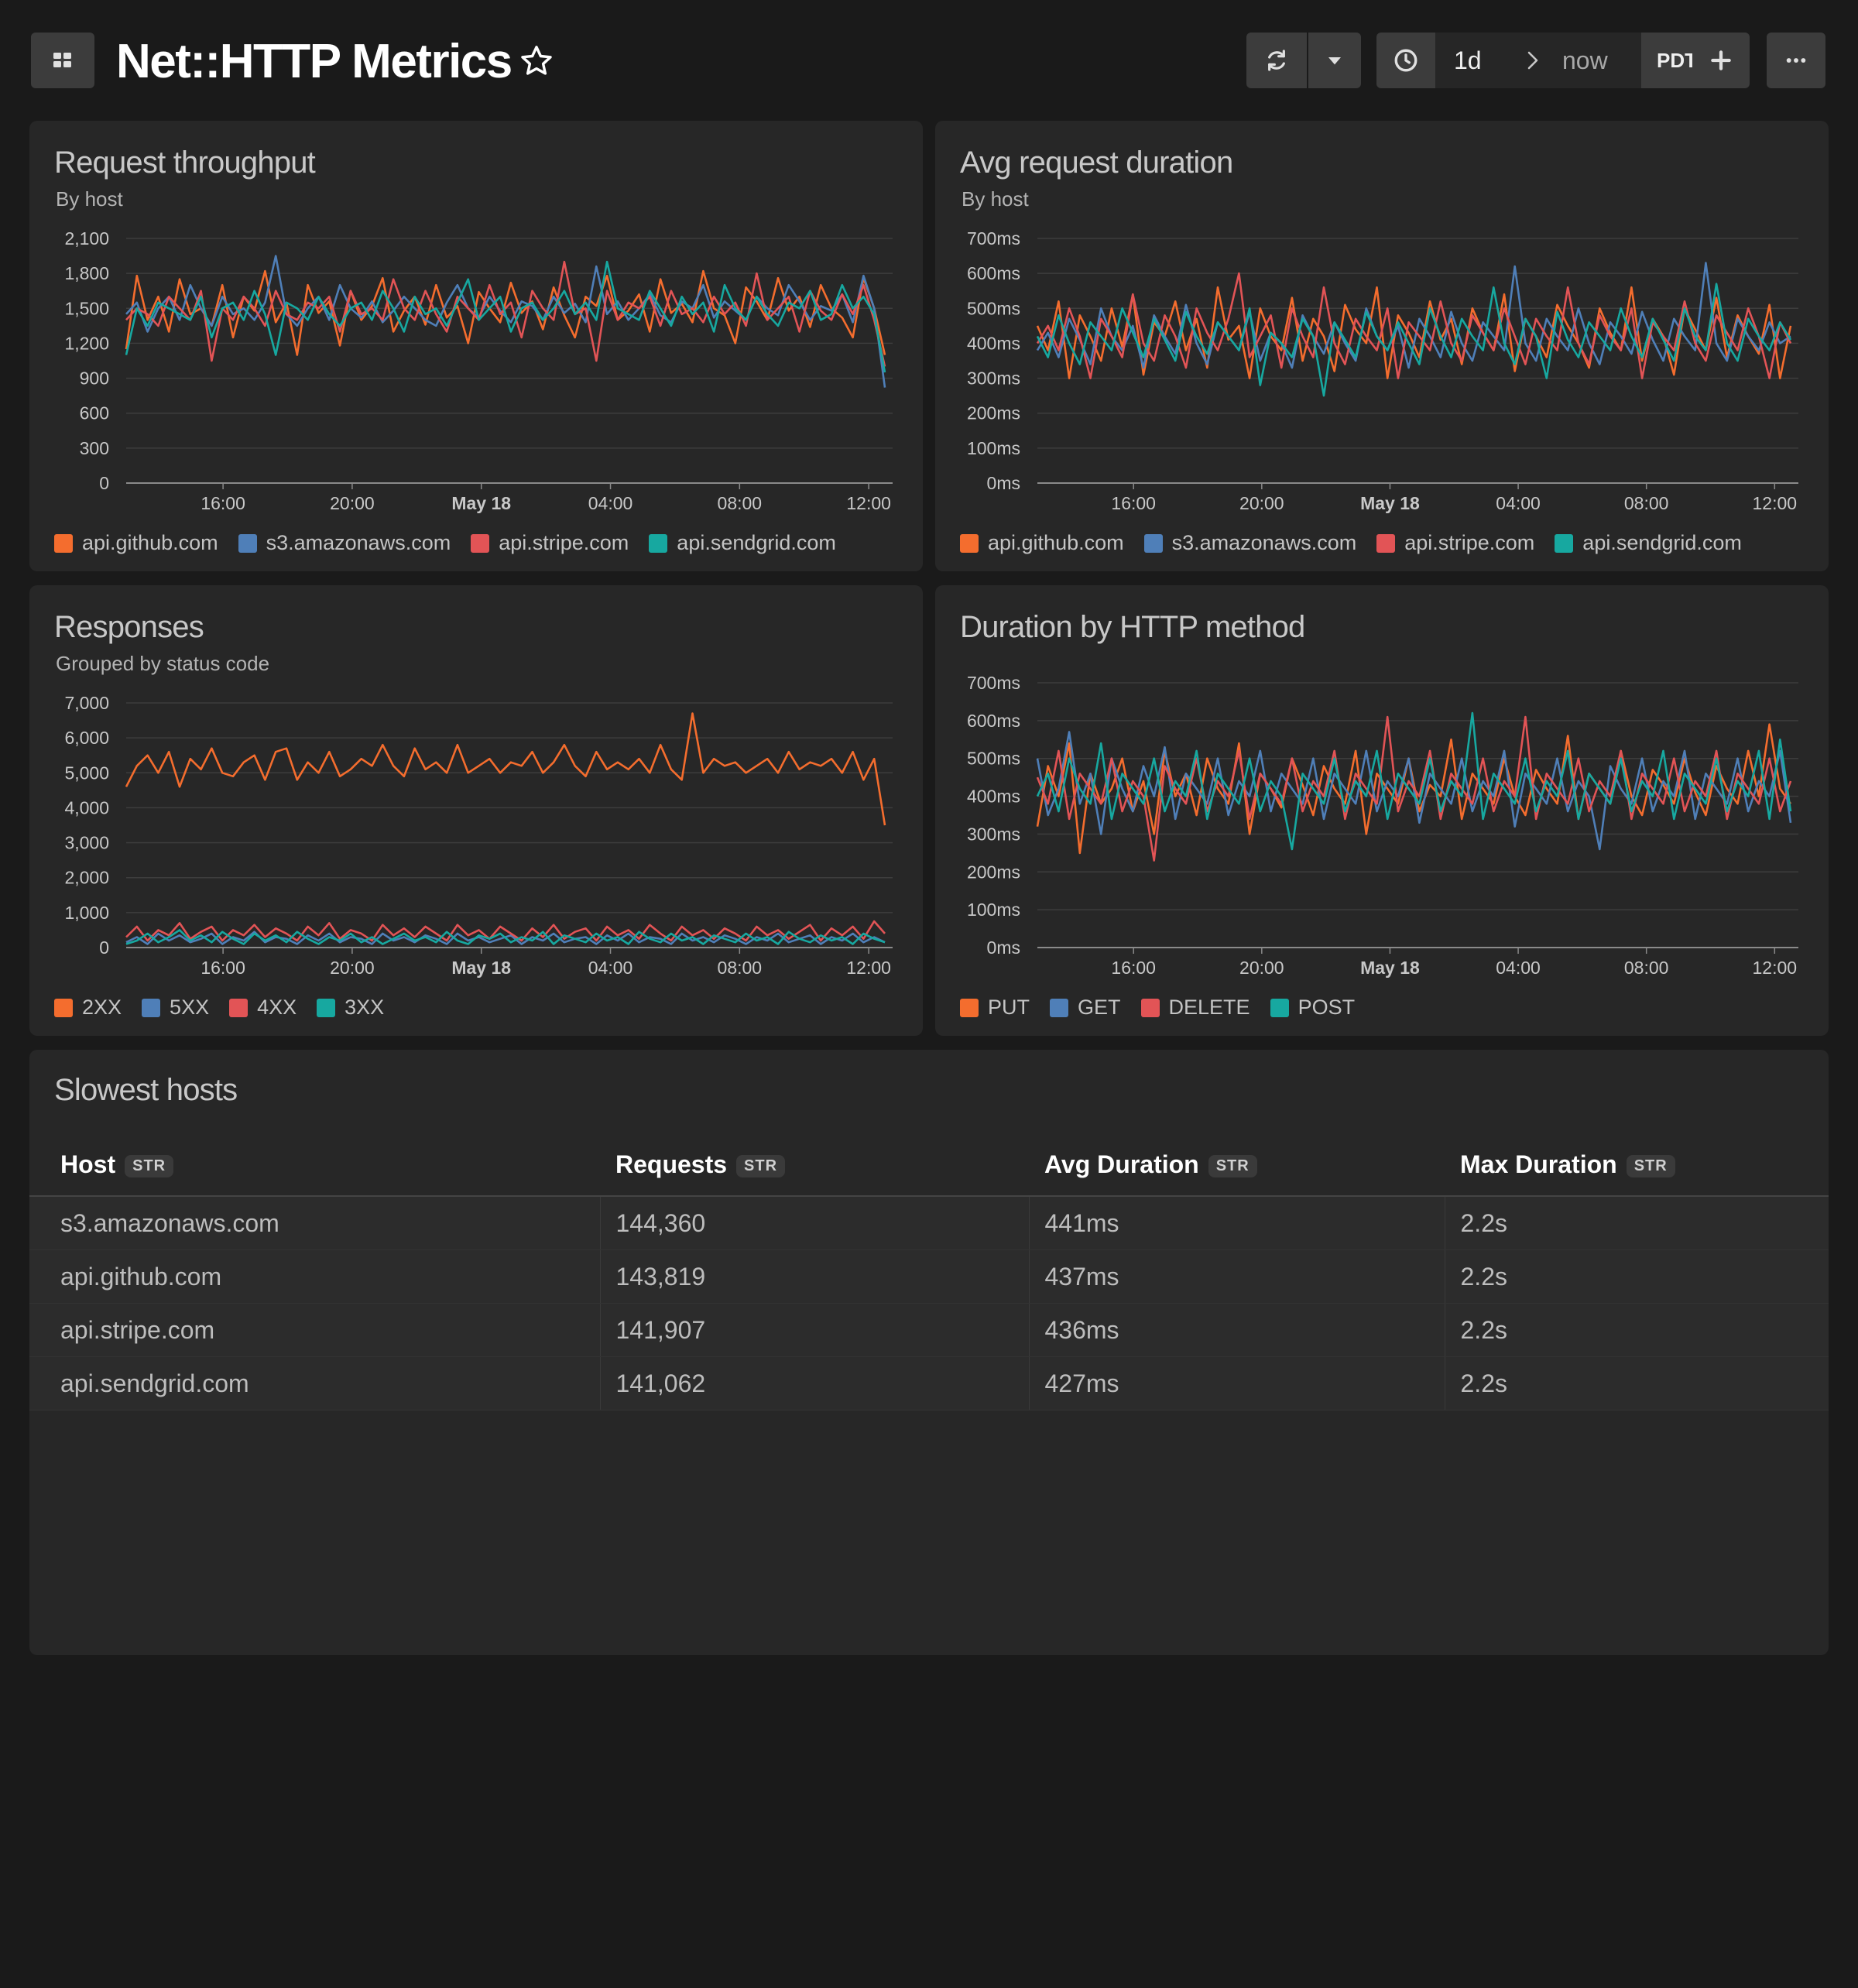  I want to click on legend-item: PUT, so click(995, 1008).